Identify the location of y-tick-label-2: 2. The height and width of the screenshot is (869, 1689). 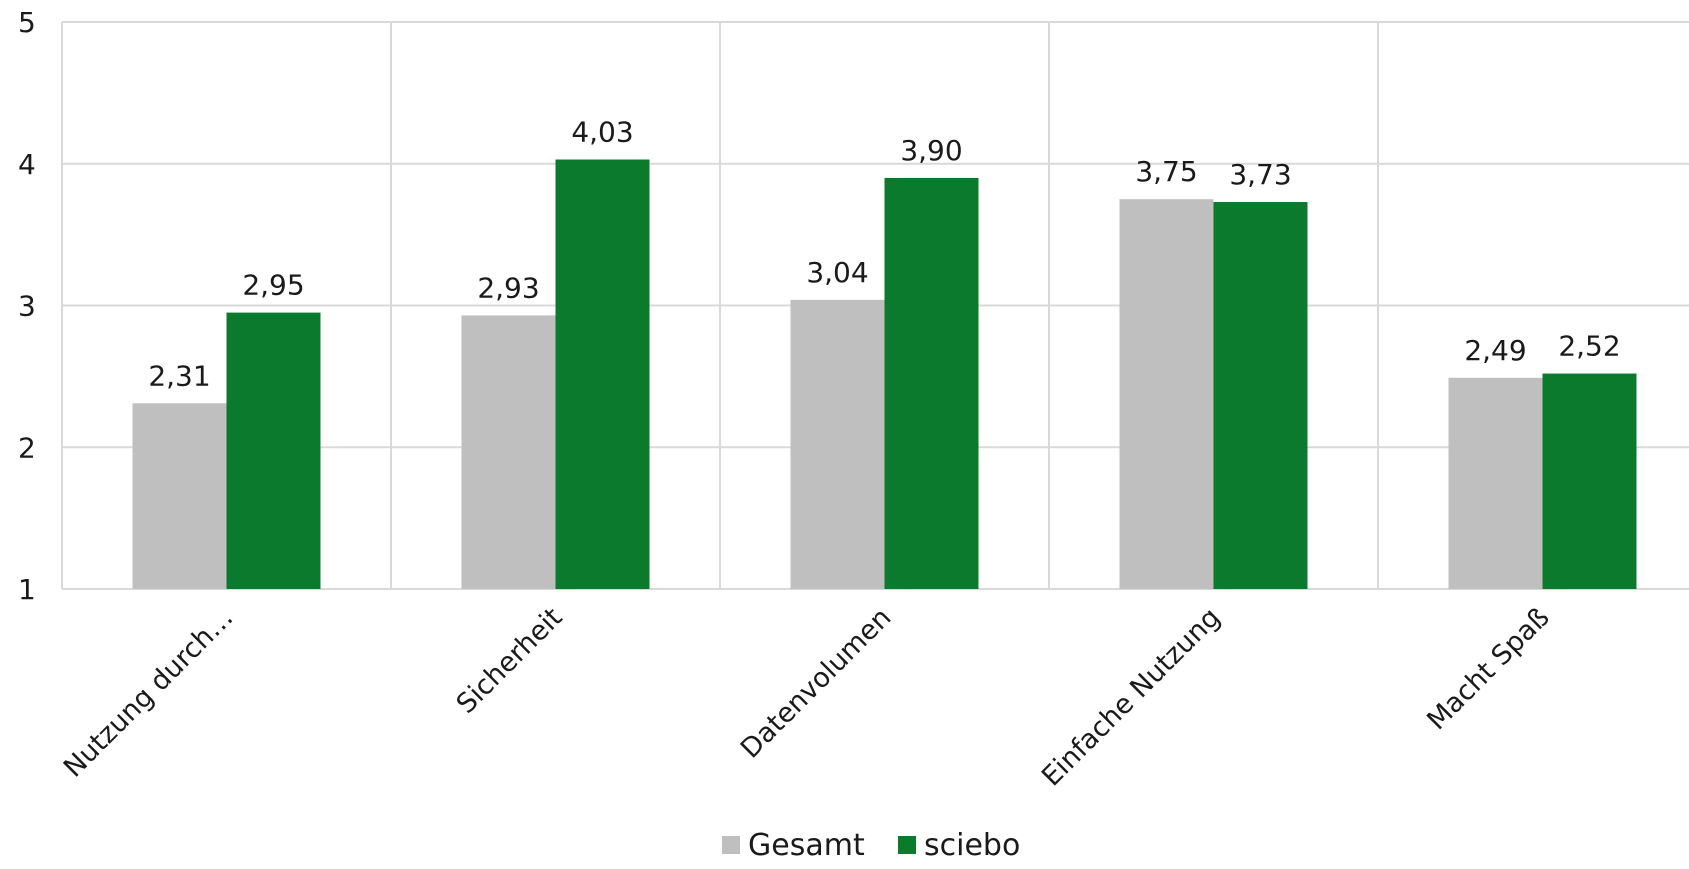
(27, 447).